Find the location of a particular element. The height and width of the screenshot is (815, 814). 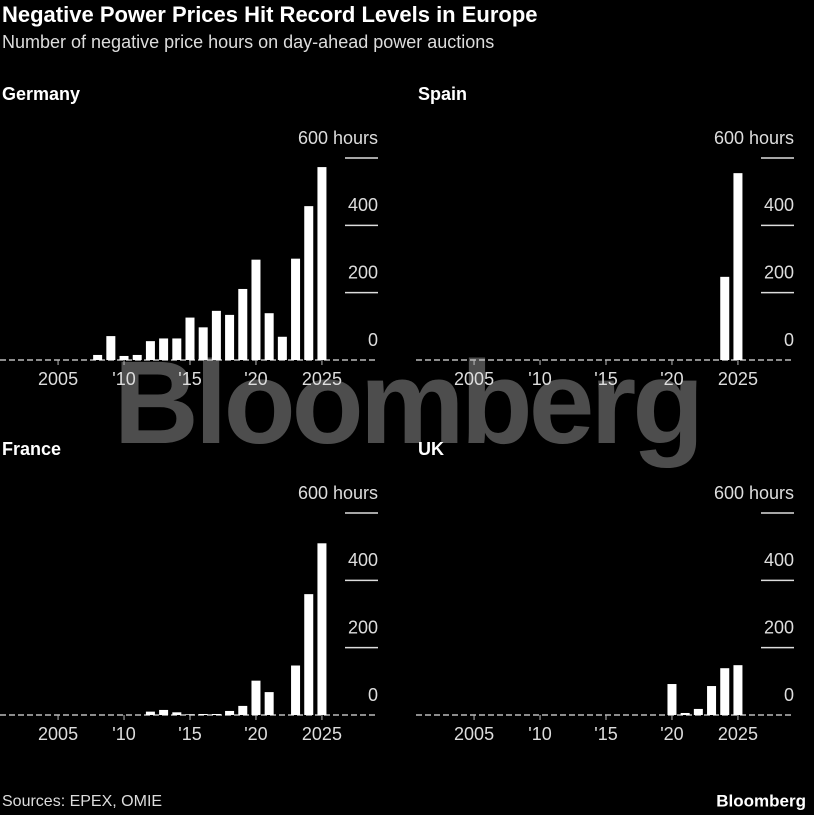

source: Sources: EPEX, OMIE is located at coordinates (82, 801).